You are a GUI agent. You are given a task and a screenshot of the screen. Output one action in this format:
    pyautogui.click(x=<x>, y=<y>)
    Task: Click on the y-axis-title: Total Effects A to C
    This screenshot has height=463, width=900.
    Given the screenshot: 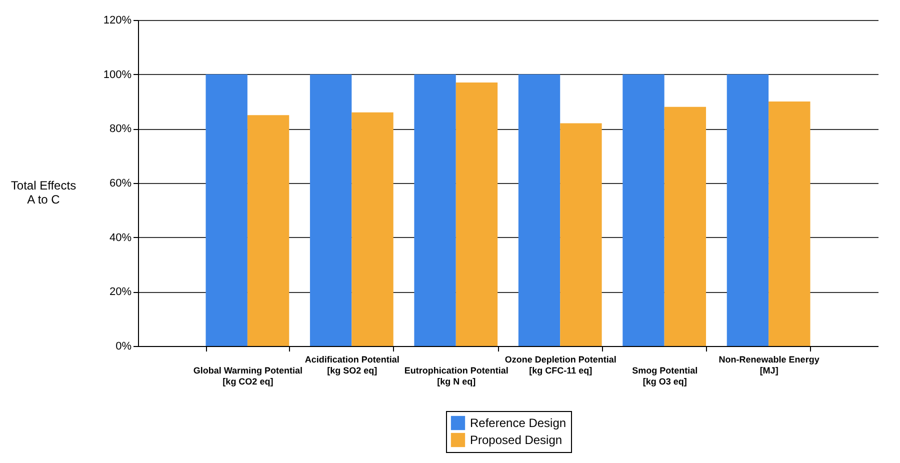 What is the action you would take?
    pyautogui.click(x=43, y=192)
    